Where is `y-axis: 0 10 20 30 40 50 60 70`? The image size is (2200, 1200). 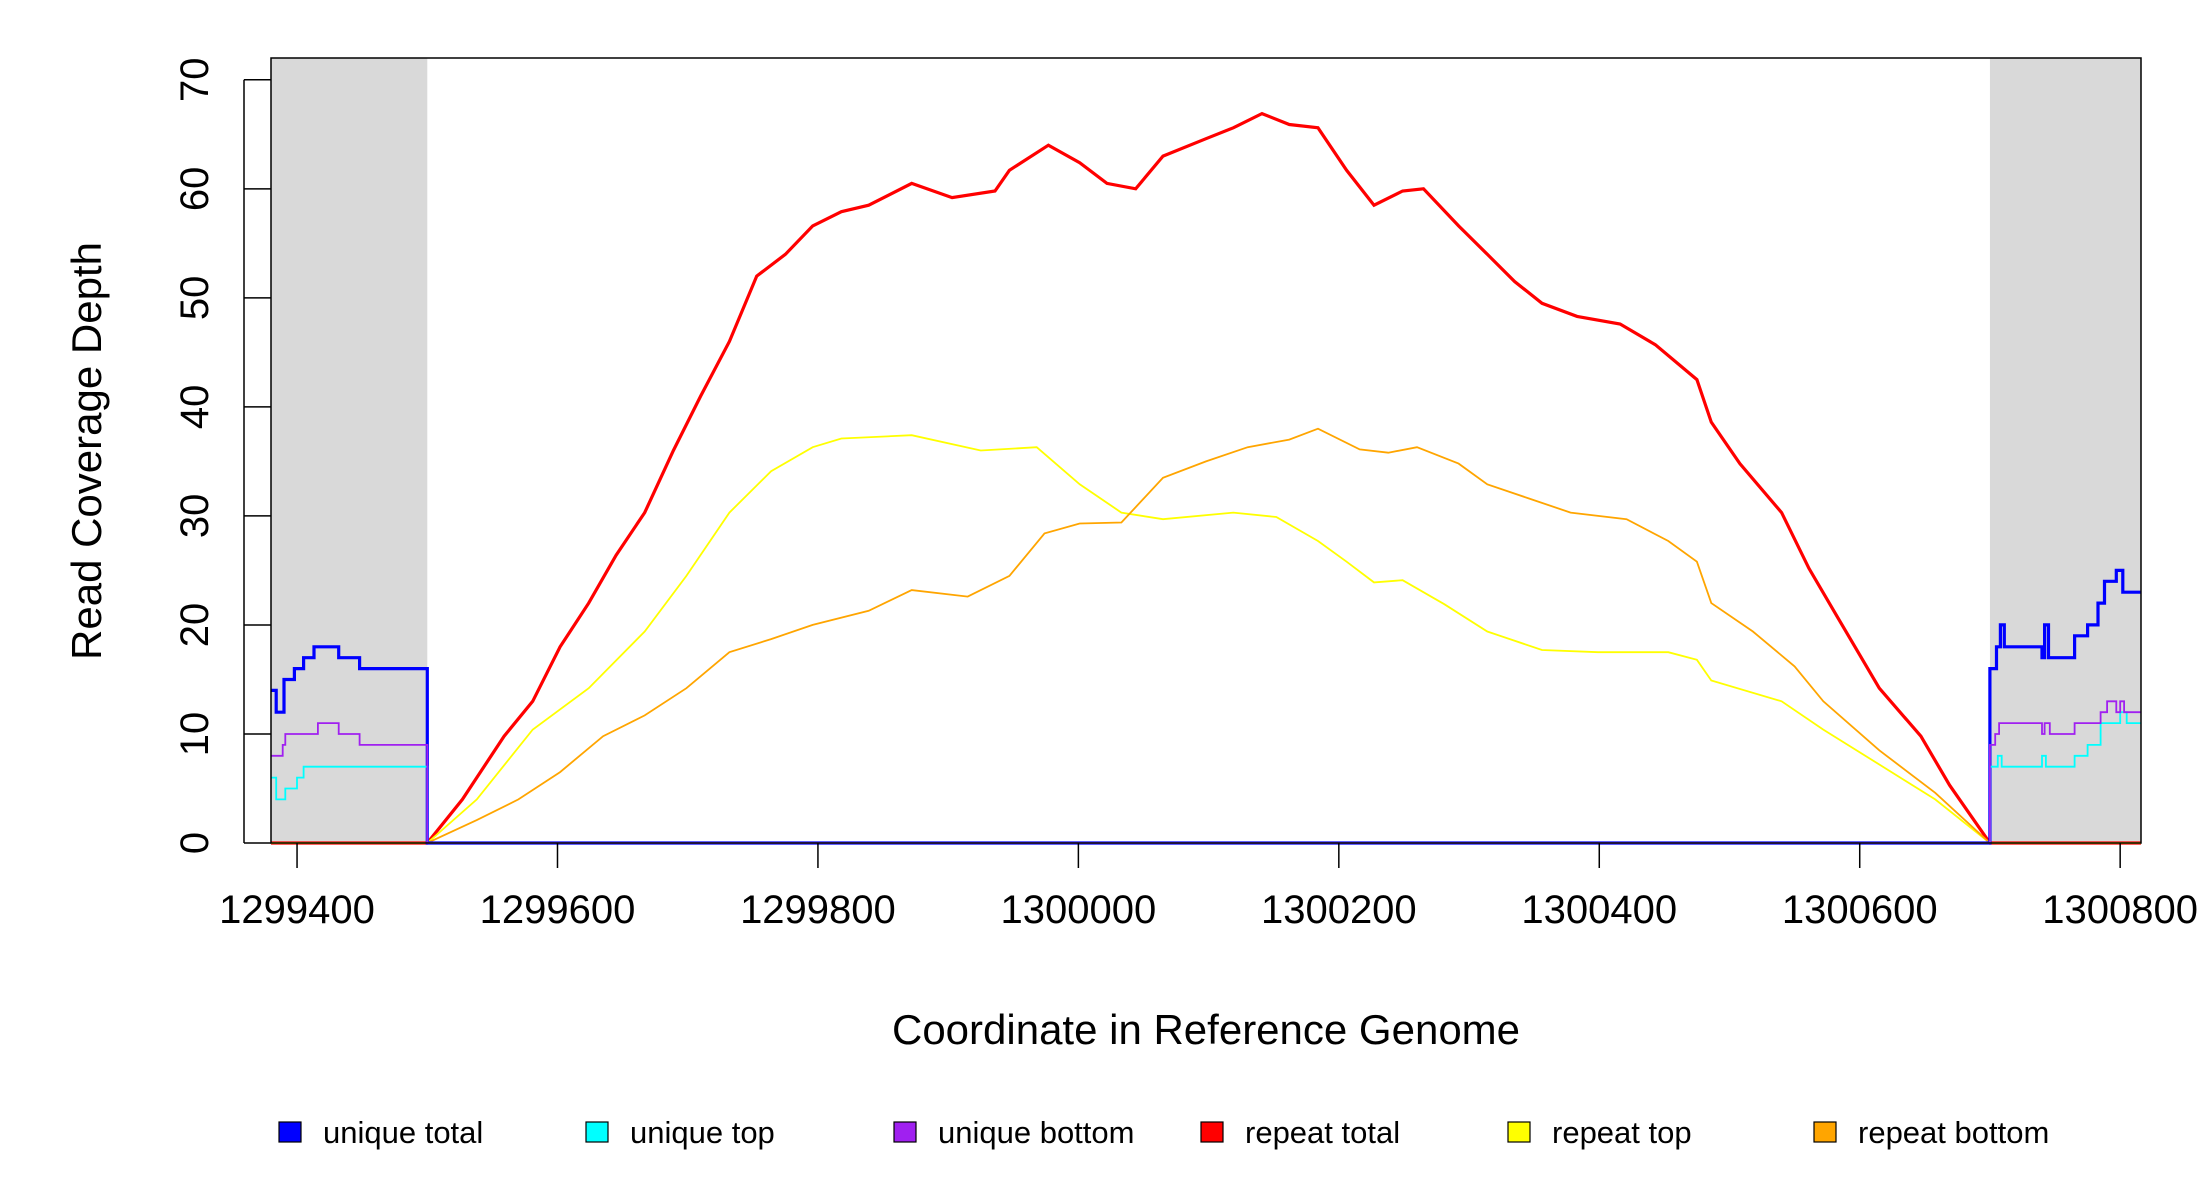
y-axis: 0 10 20 30 40 50 60 70 is located at coordinates (222, 456).